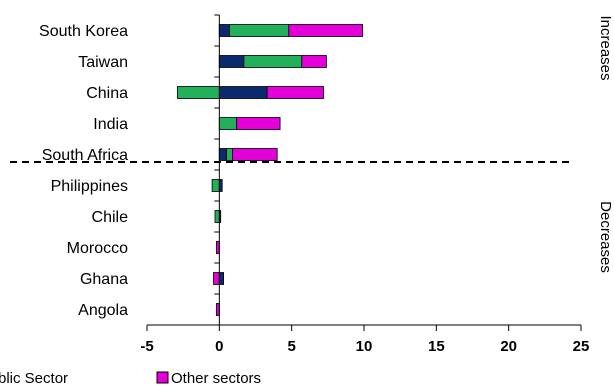 This screenshot has height=387, width=614. What do you see at coordinates (103, 62) in the screenshot?
I see `category-label-taiwan: Taiwan` at bounding box center [103, 62].